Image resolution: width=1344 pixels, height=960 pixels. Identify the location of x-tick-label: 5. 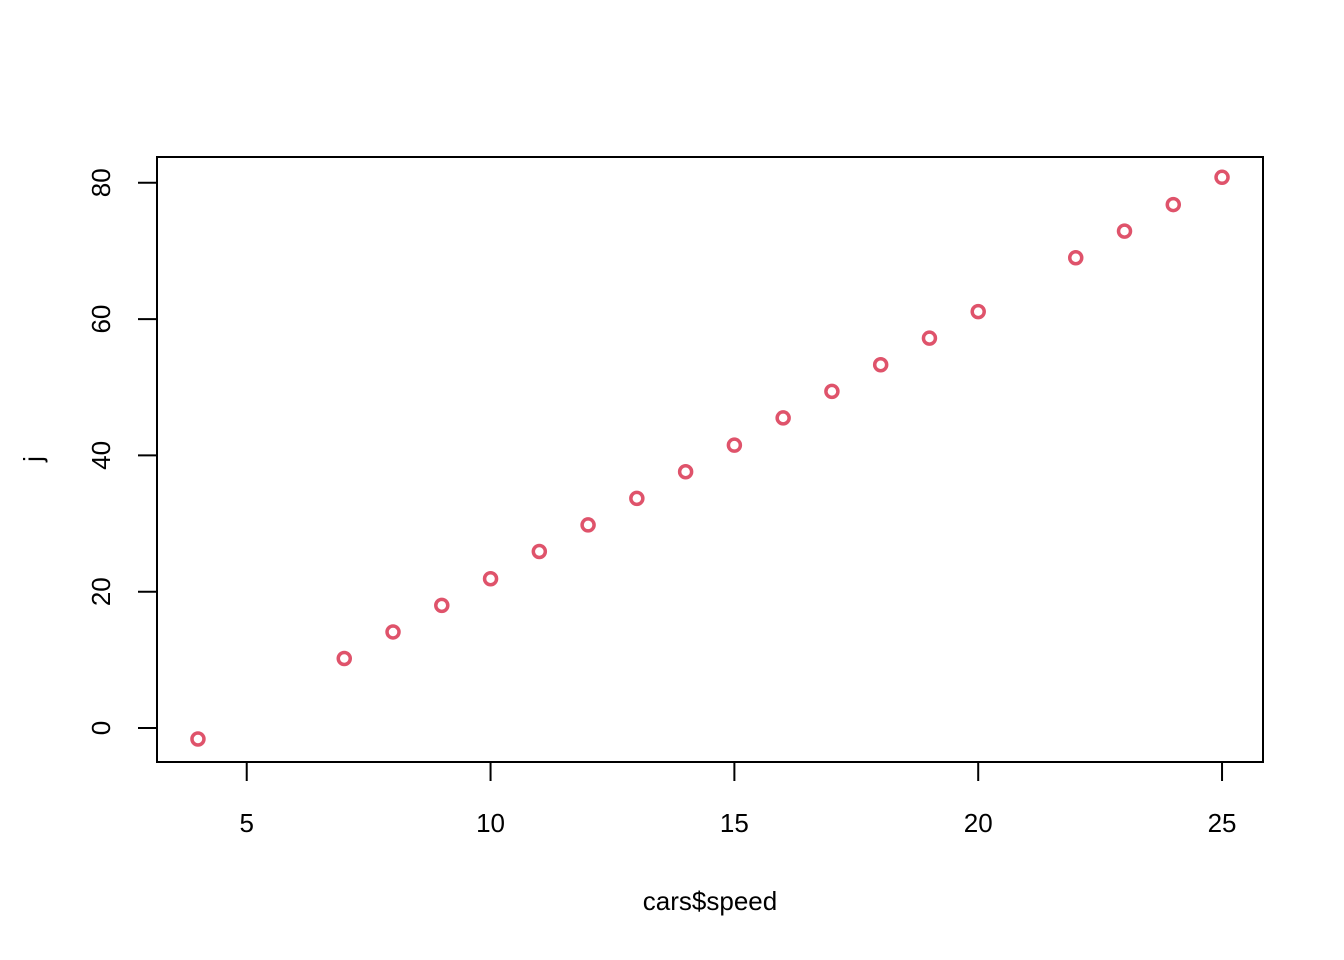
(246, 823).